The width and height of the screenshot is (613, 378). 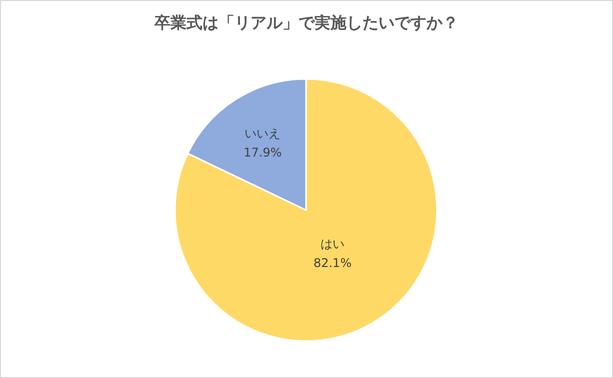 What do you see at coordinates (263, 152) in the screenshot?
I see `data-label: 17.9%` at bounding box center [263, 152].